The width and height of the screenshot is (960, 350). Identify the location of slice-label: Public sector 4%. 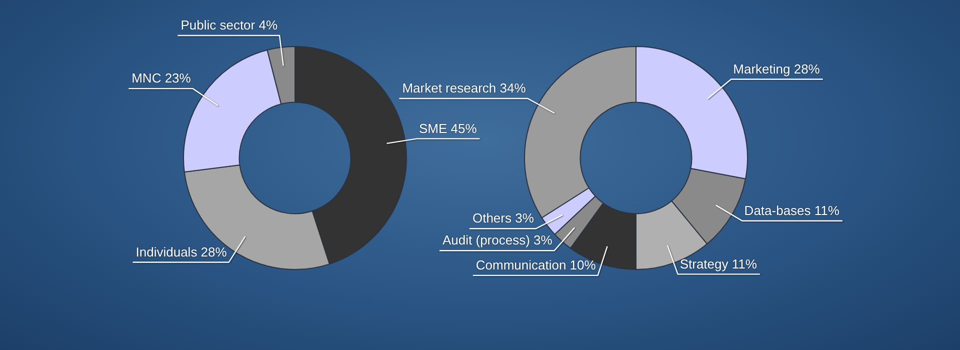
(229, 25).